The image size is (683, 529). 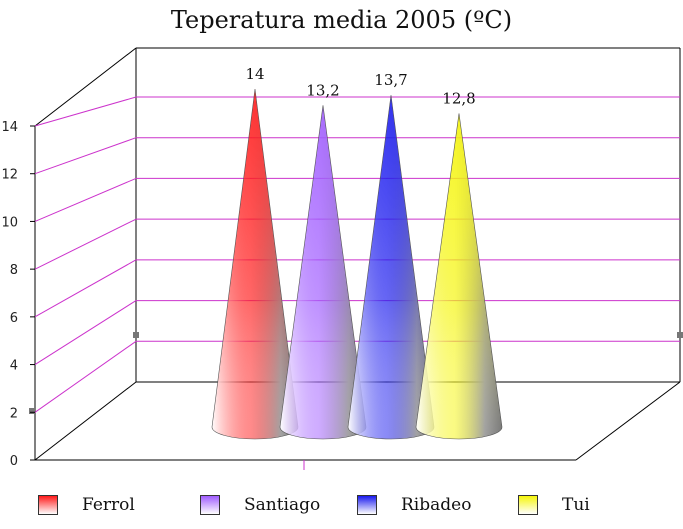 I want to click on legend-item-ferrol: Ferrol, so click(x=86, y=505).